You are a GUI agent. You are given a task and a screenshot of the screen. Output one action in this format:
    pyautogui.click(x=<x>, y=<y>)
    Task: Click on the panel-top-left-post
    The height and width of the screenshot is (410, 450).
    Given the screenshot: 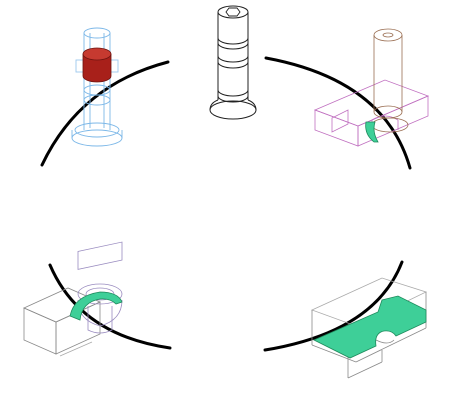 What is the action you would take?
    pyautogui.click(x=97, y=87)
    